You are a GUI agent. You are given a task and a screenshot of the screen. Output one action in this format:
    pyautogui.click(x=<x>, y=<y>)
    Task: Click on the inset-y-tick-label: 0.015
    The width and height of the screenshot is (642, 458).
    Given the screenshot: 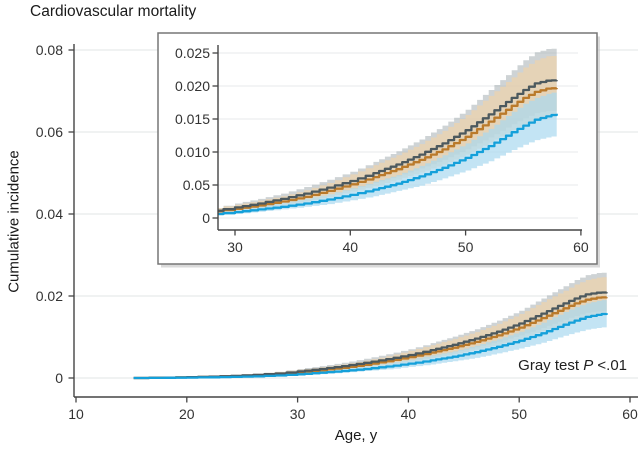 What is the action you would take?
    pyautogui.click(x=192, y=119)
    